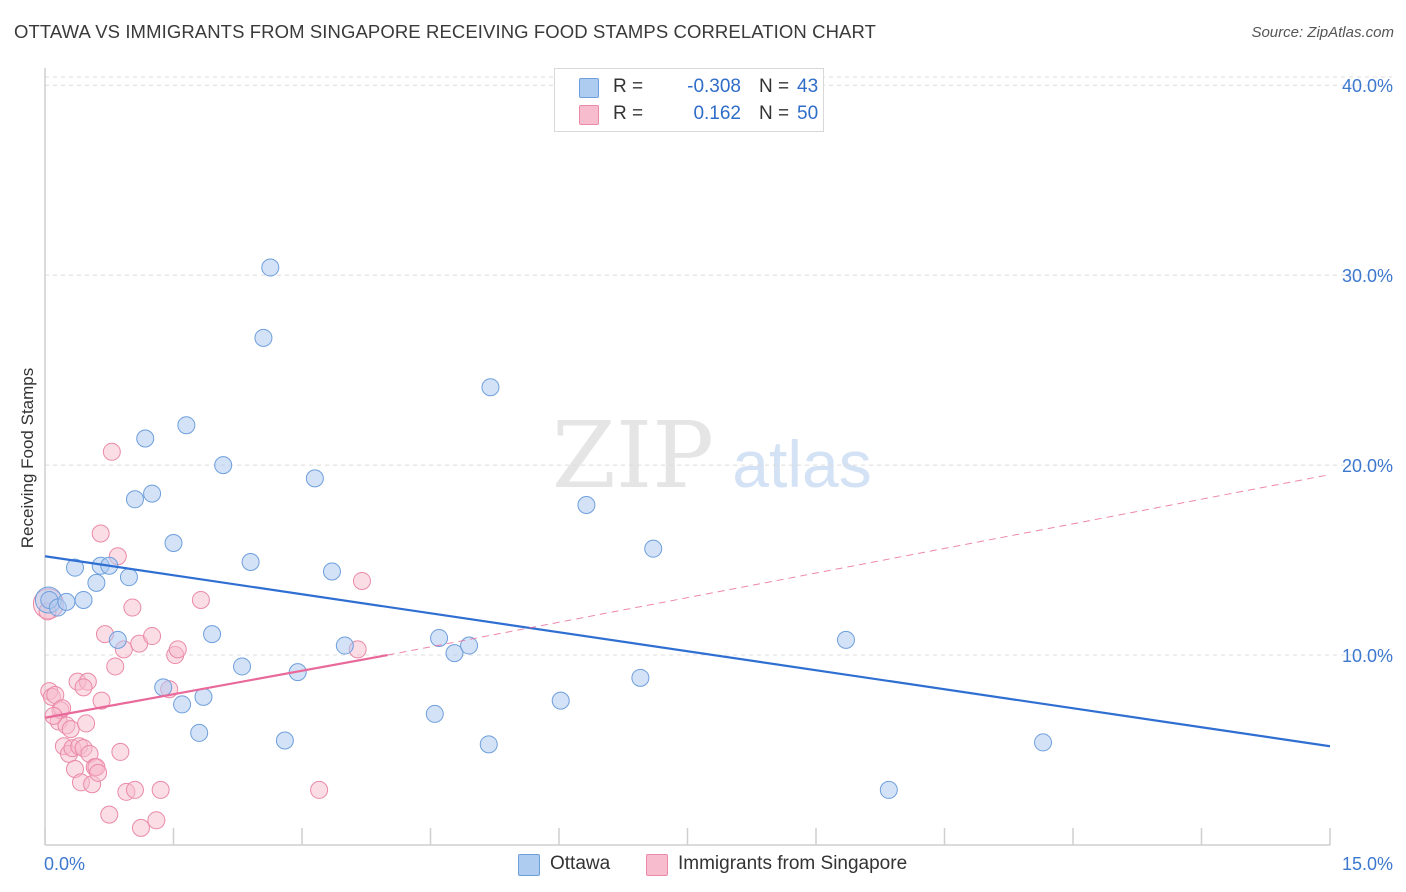 Image resolution: width=1406 pixels, height=892 pixels. What do you see at coordinates (1367, 656) in the screenshot?
I see `y-tick-label: 10.0%` at bounding box center [1367, 656].